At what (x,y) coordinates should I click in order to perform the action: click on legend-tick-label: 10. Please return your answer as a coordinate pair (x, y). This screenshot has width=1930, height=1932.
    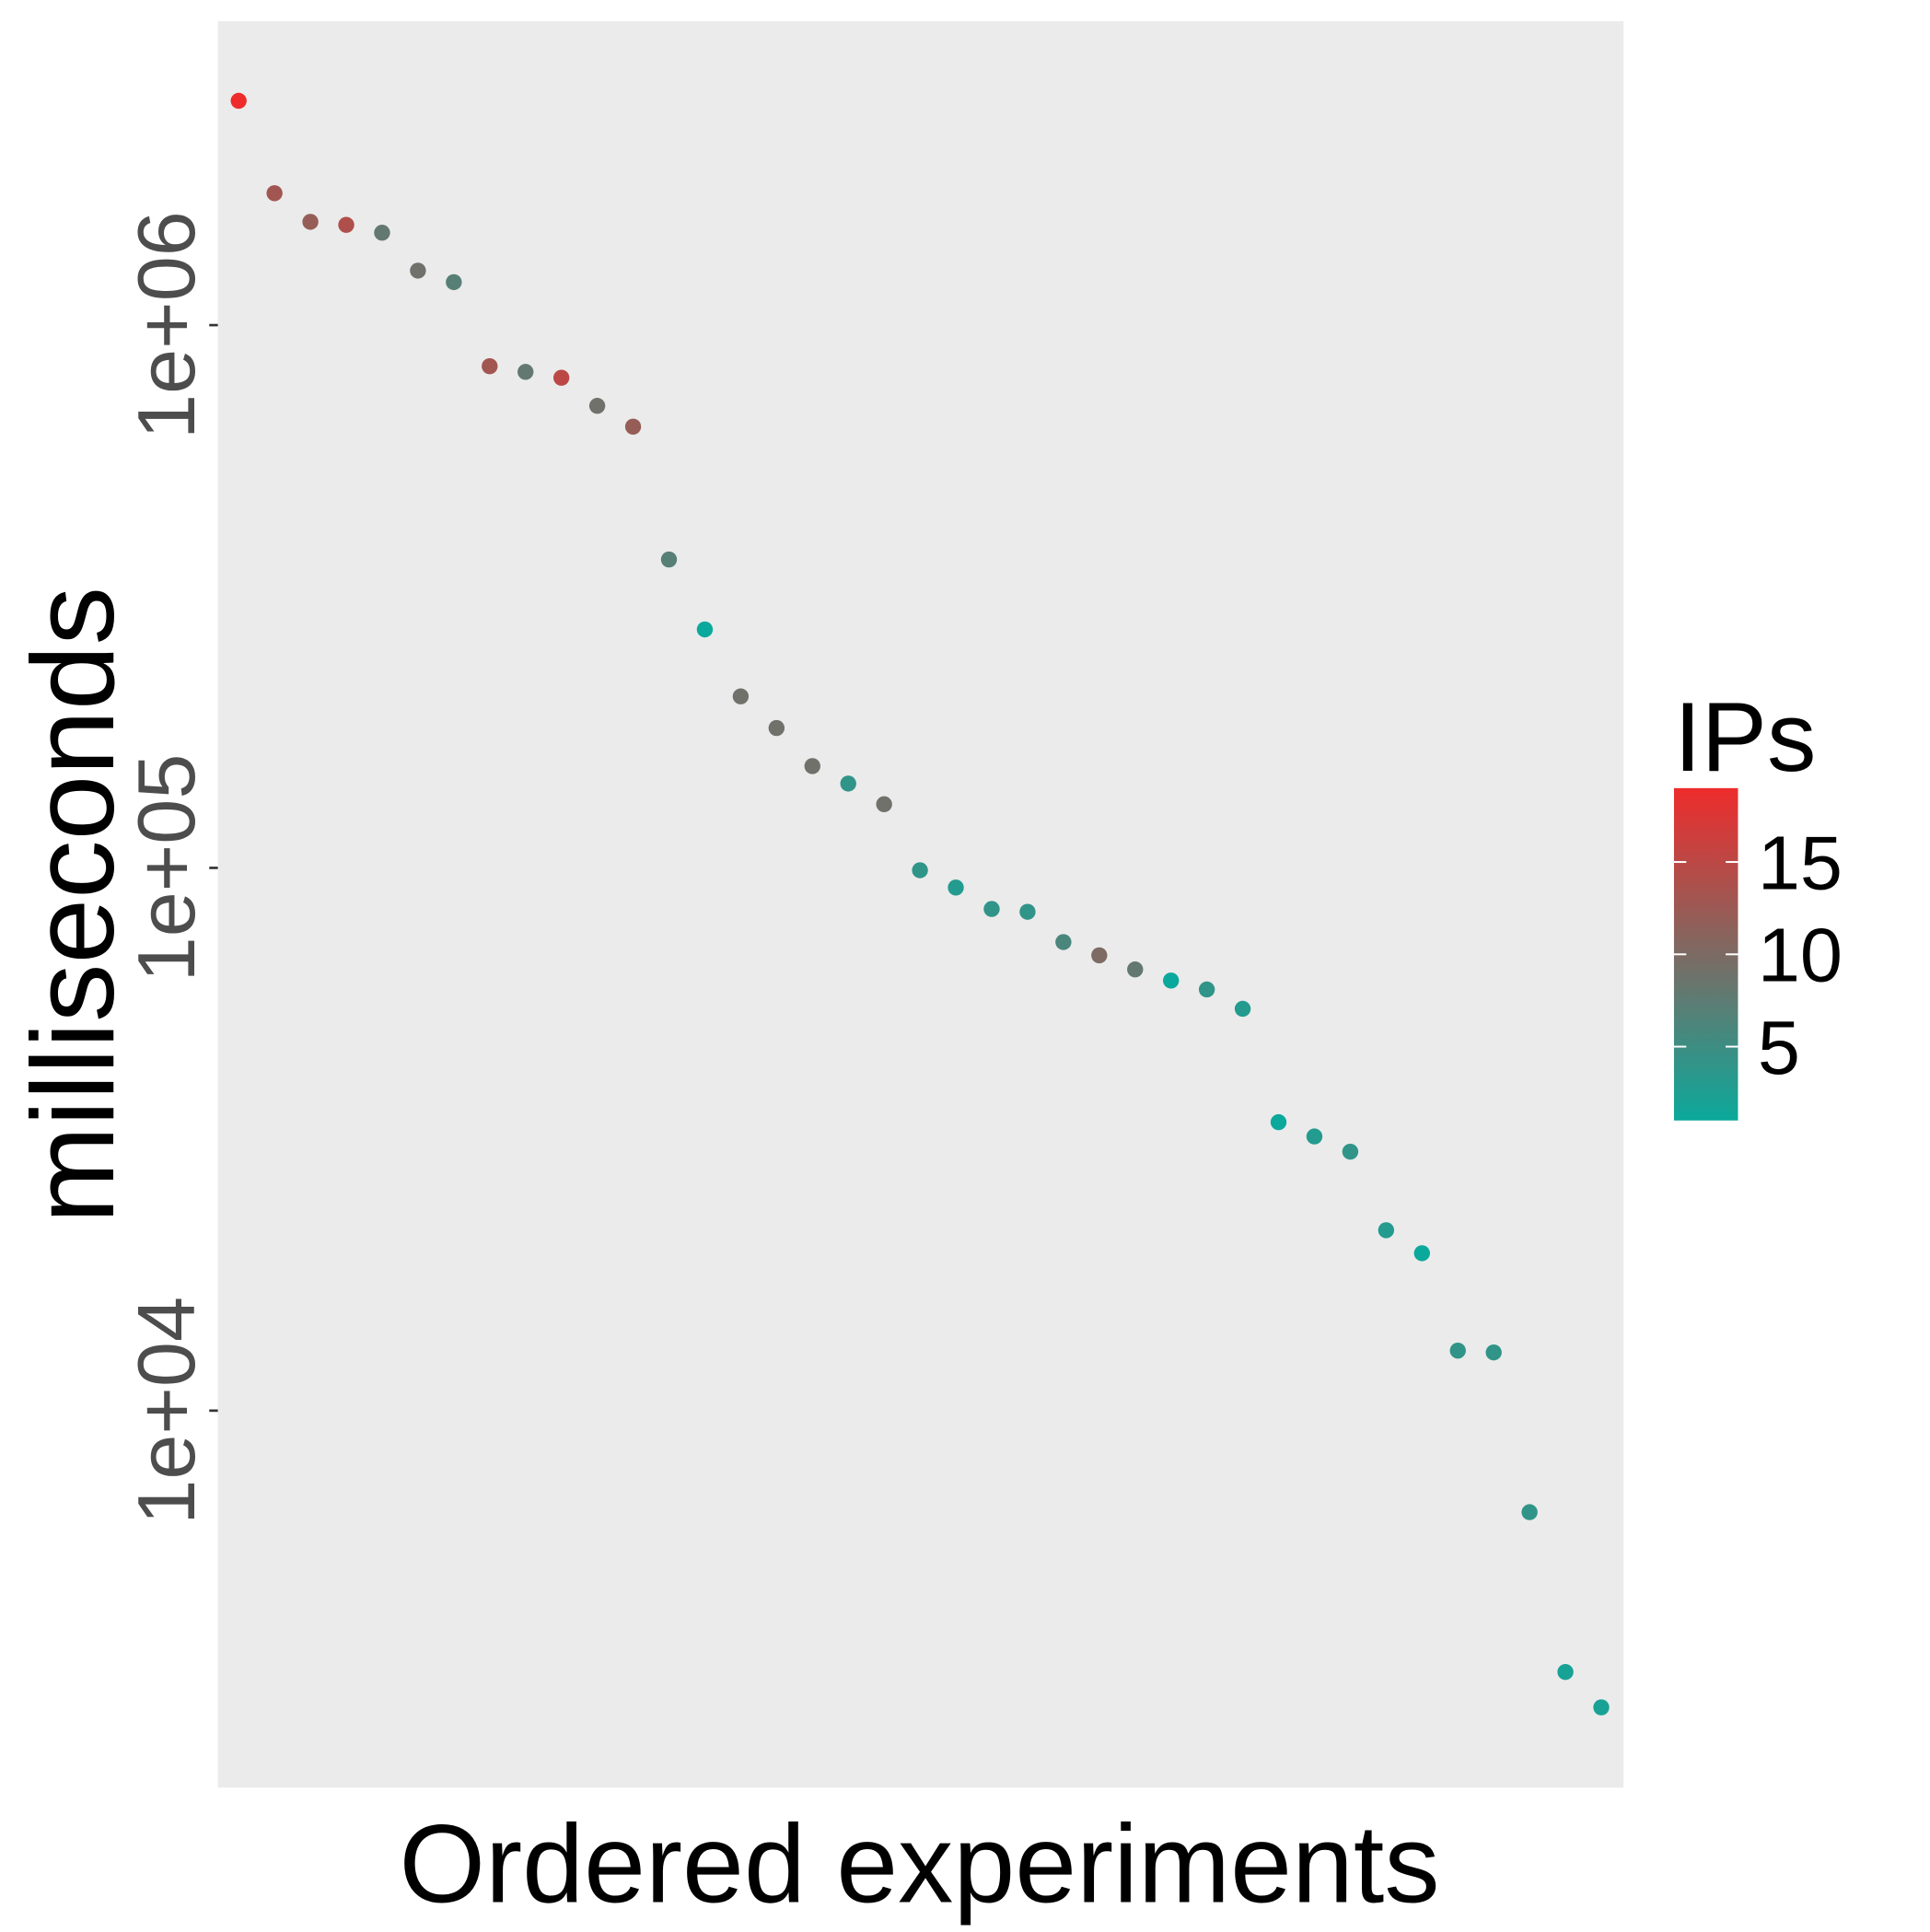
    Looking at the image, I should click on (1800, 955).